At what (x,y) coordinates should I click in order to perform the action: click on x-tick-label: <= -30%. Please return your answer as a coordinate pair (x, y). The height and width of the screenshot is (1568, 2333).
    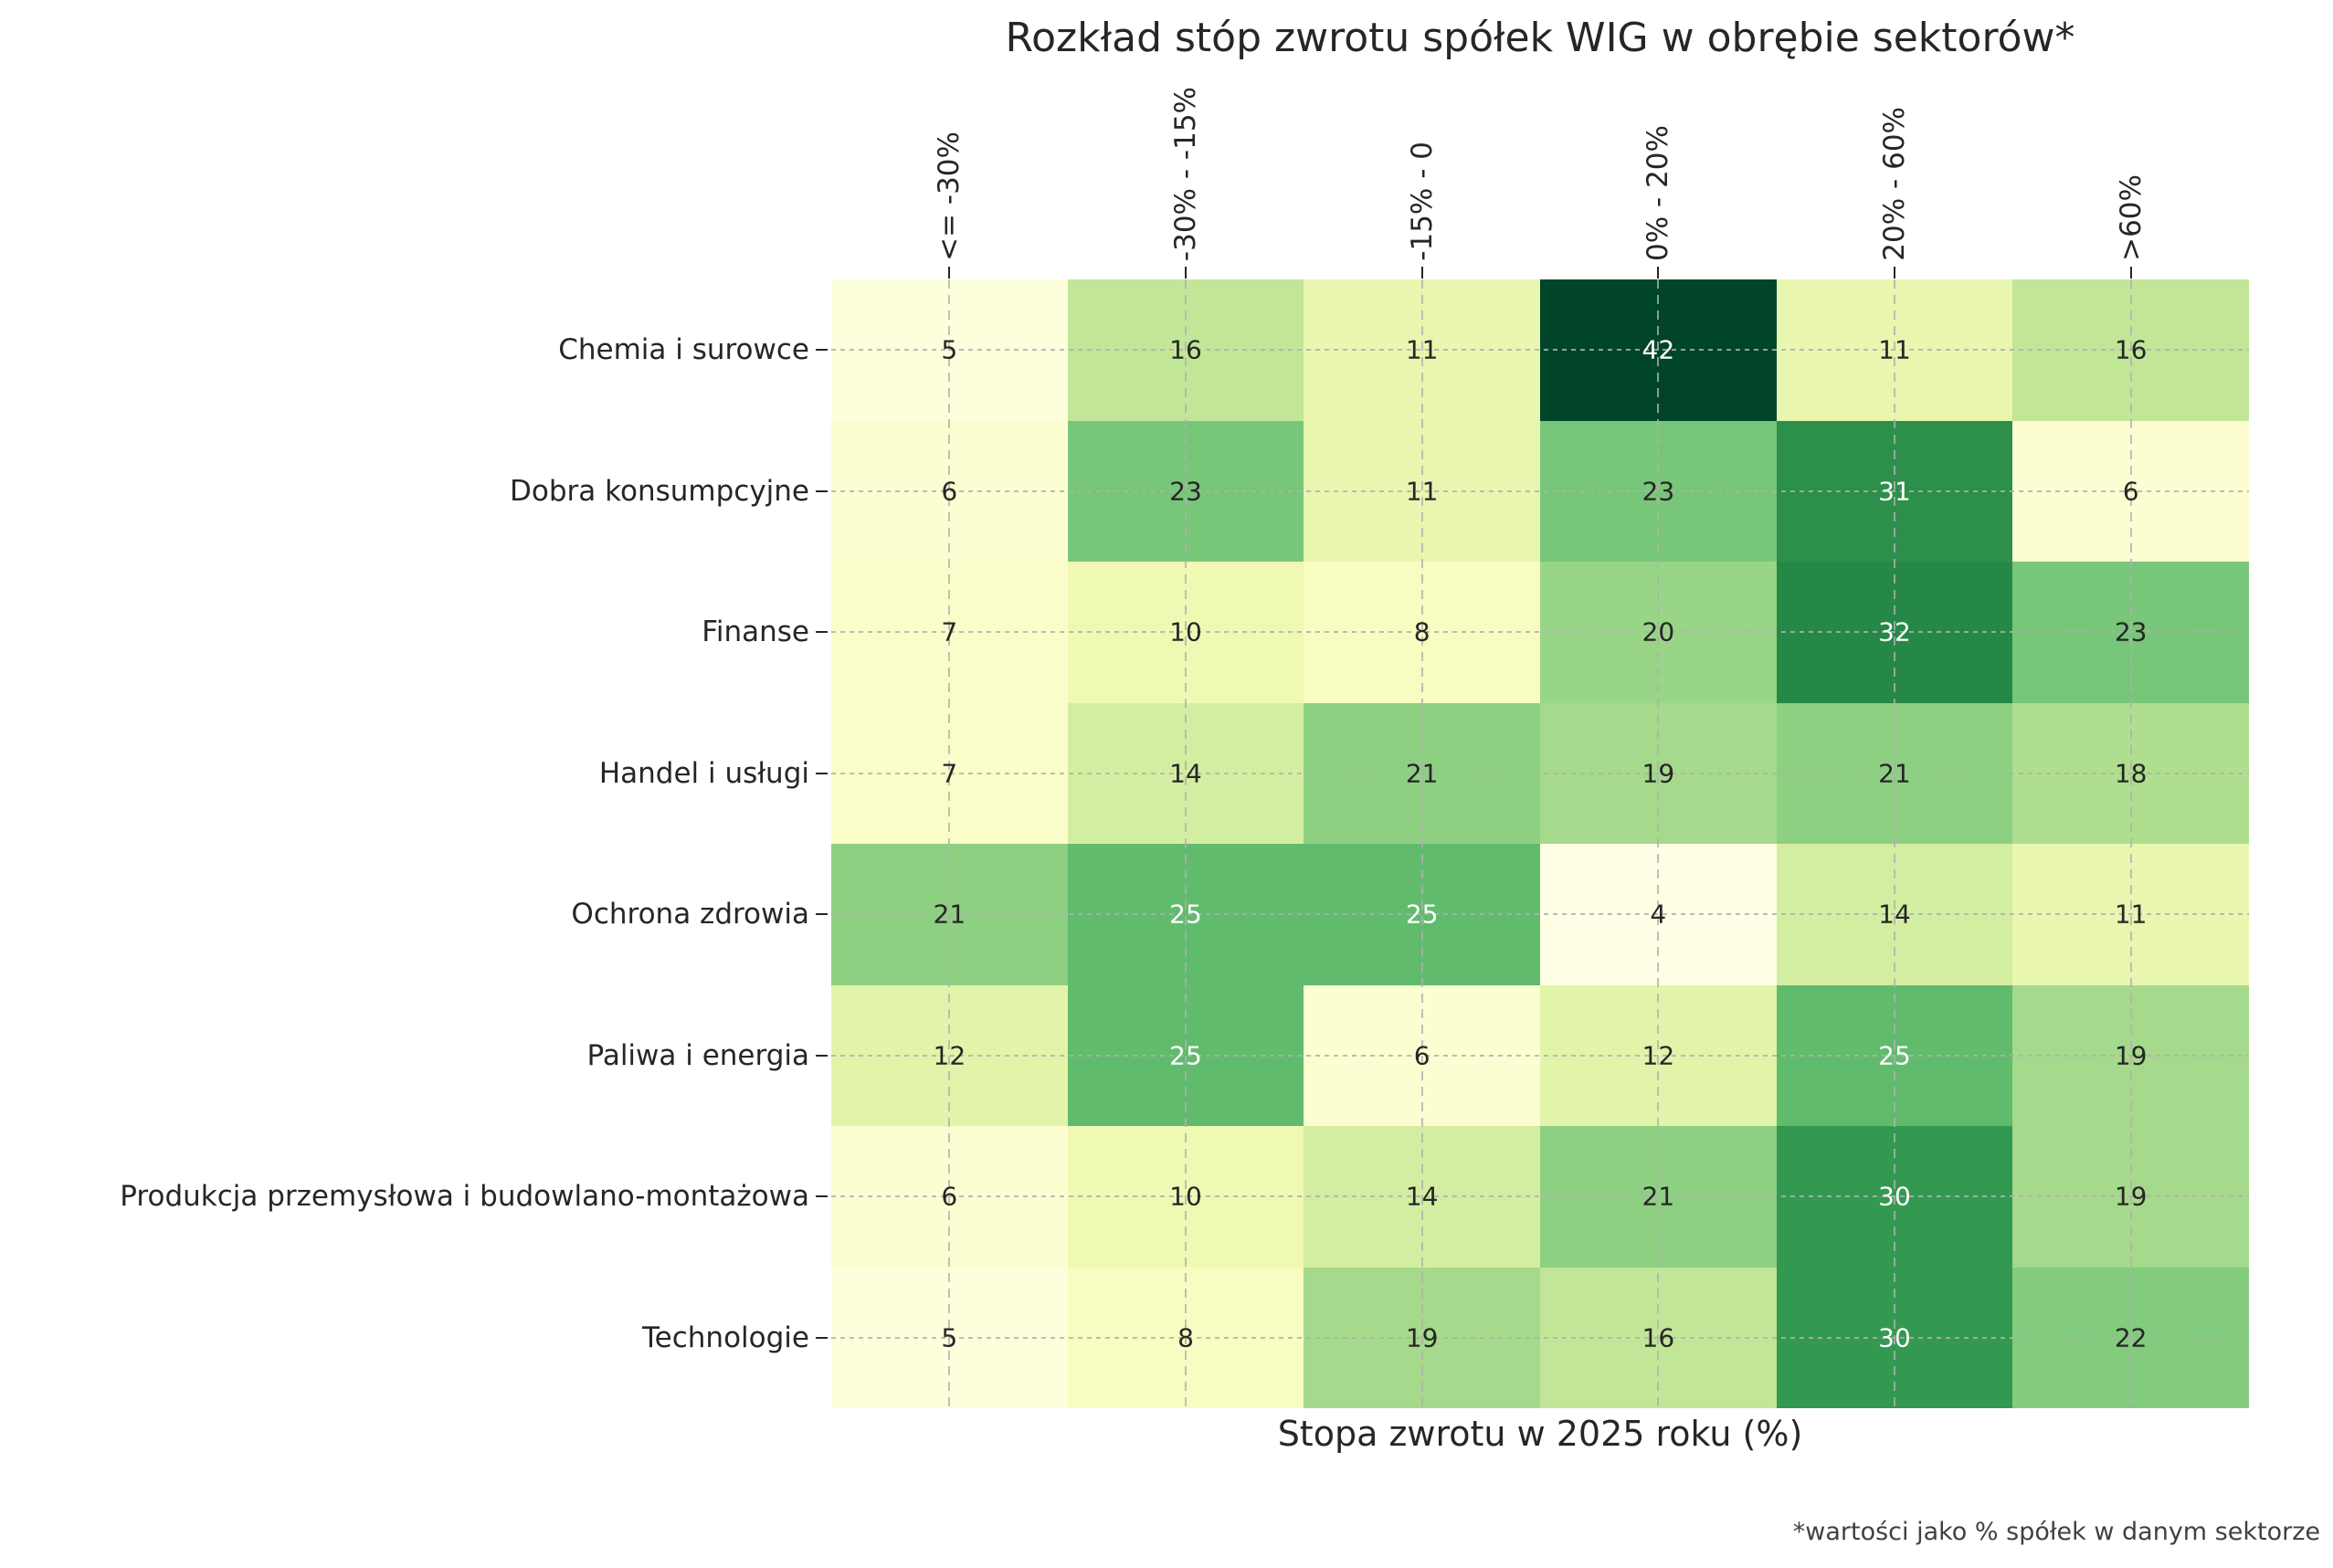
    Looking at the image, I should click on (949, 196).